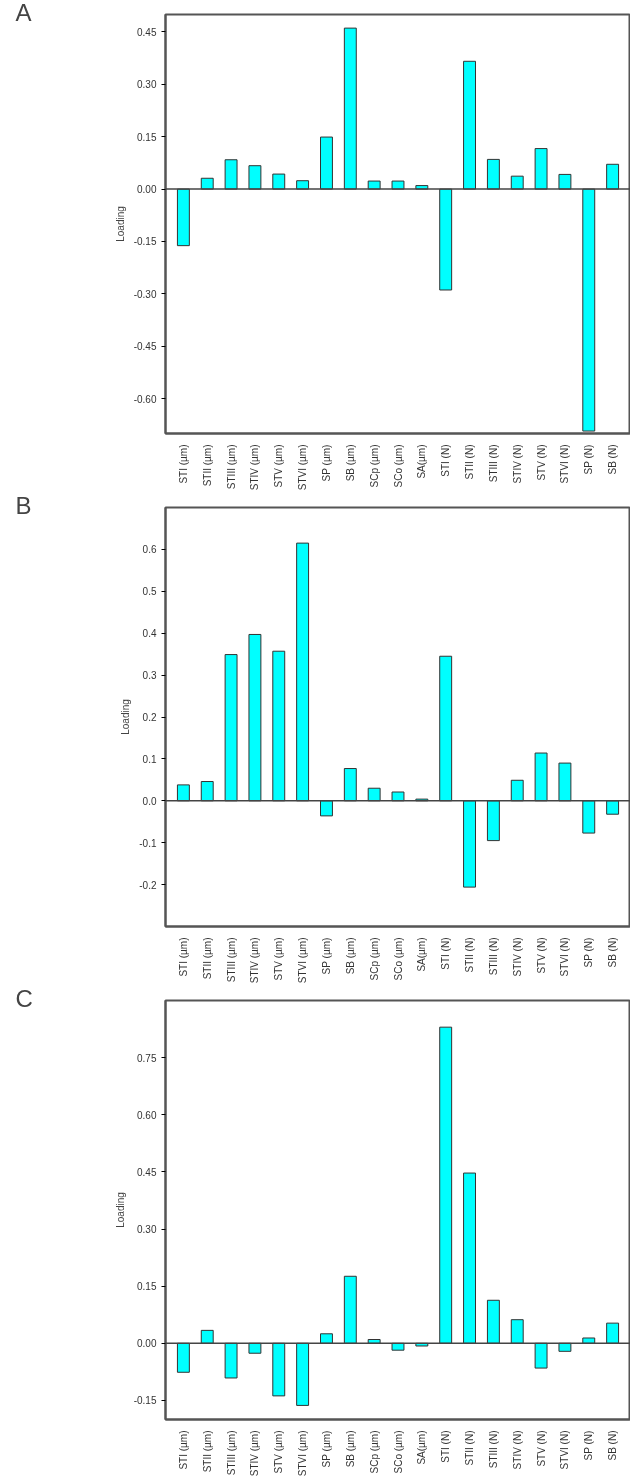  What do you see at coordinates (149, 592) in the screenshot?
I see `y-tick-label: 0.5` at bounding box center [149, 592].